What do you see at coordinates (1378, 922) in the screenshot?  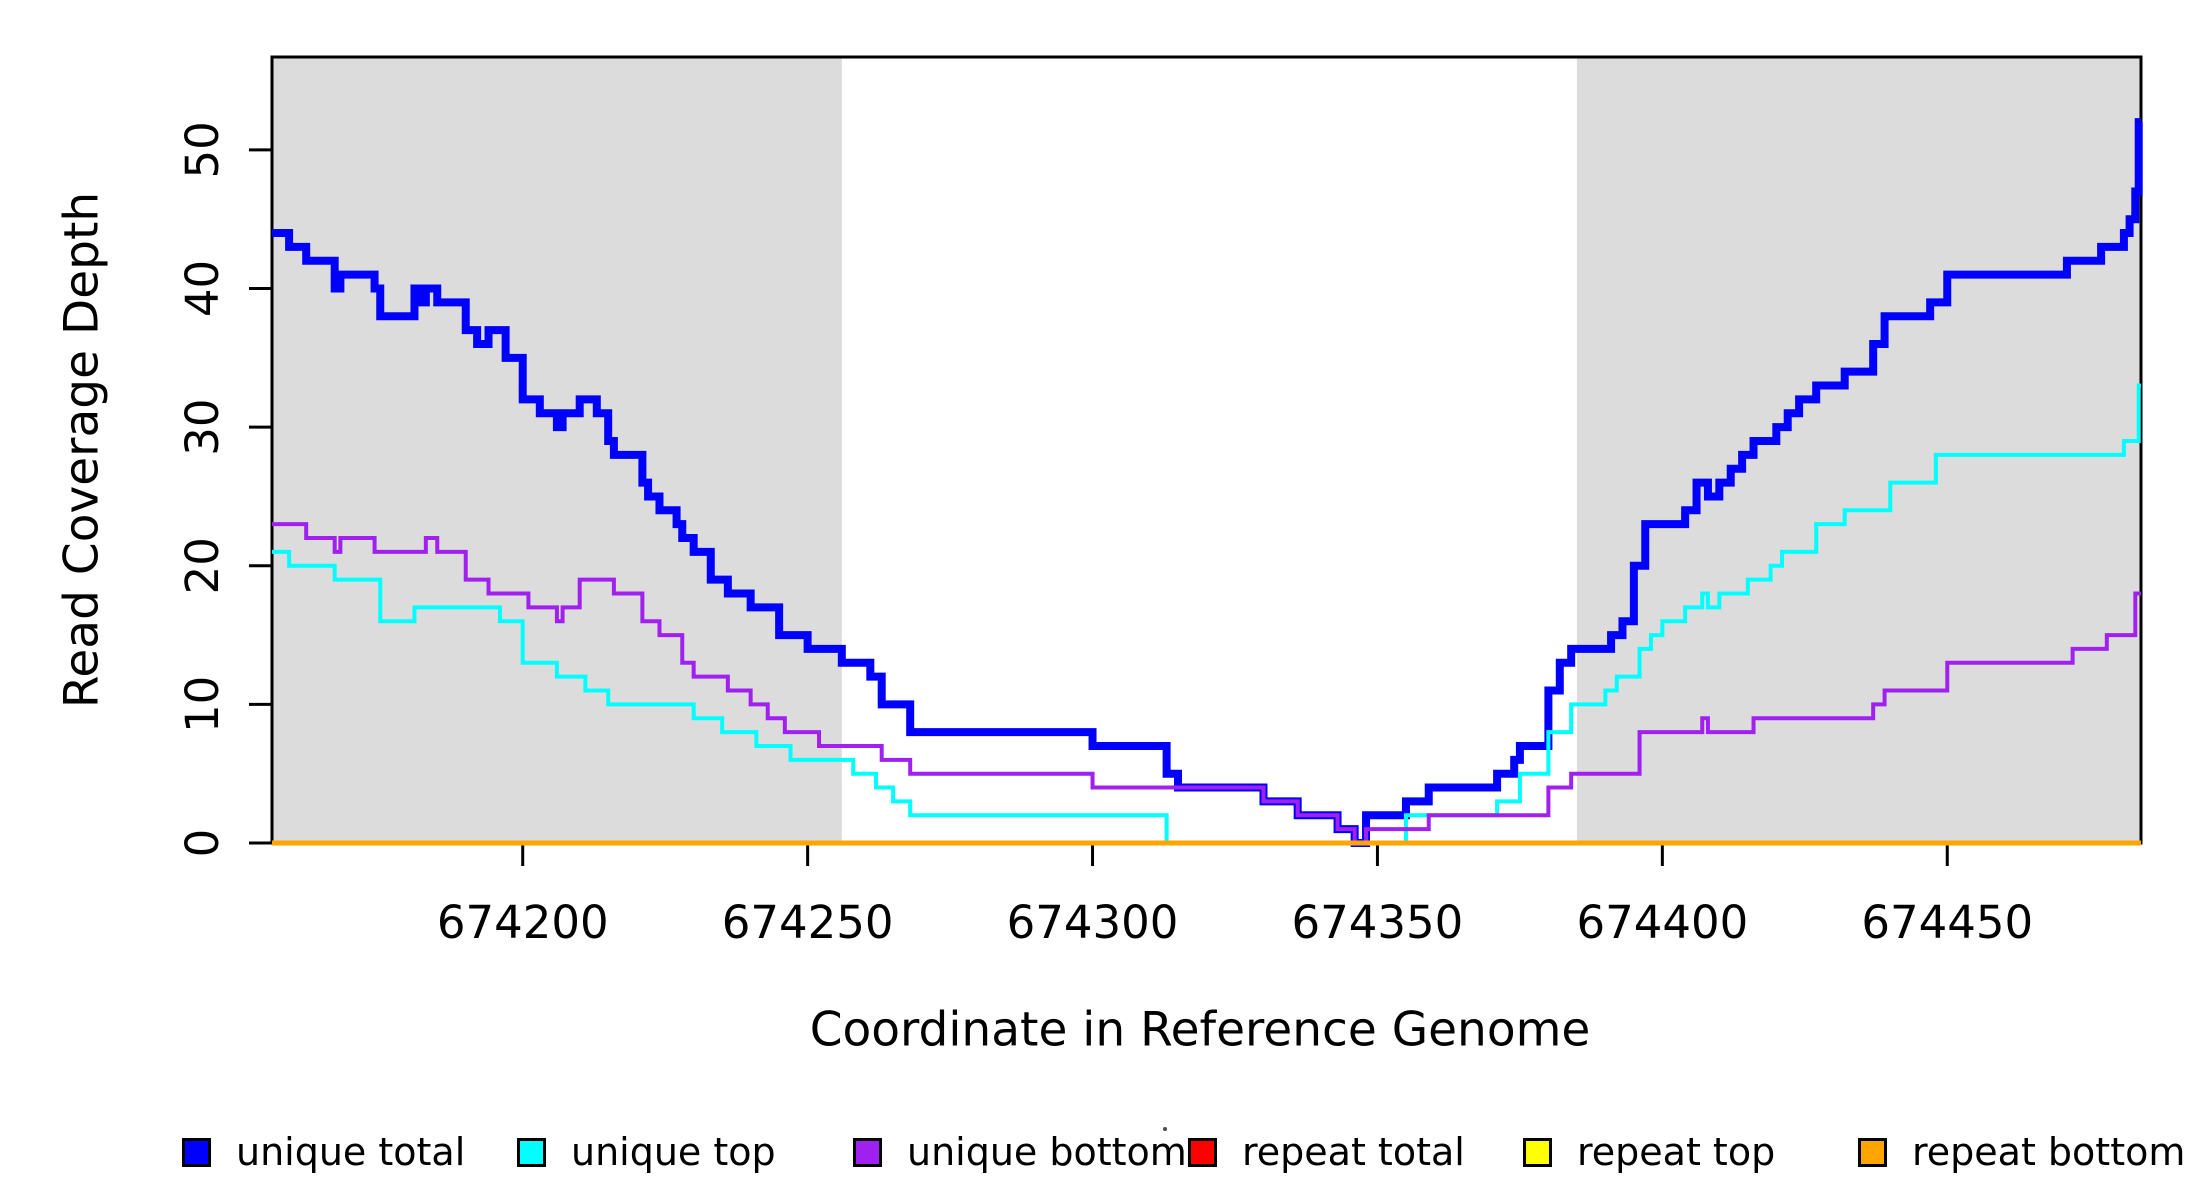 I see `x-tick-label: 674350` at bounding box center [1378, 922].